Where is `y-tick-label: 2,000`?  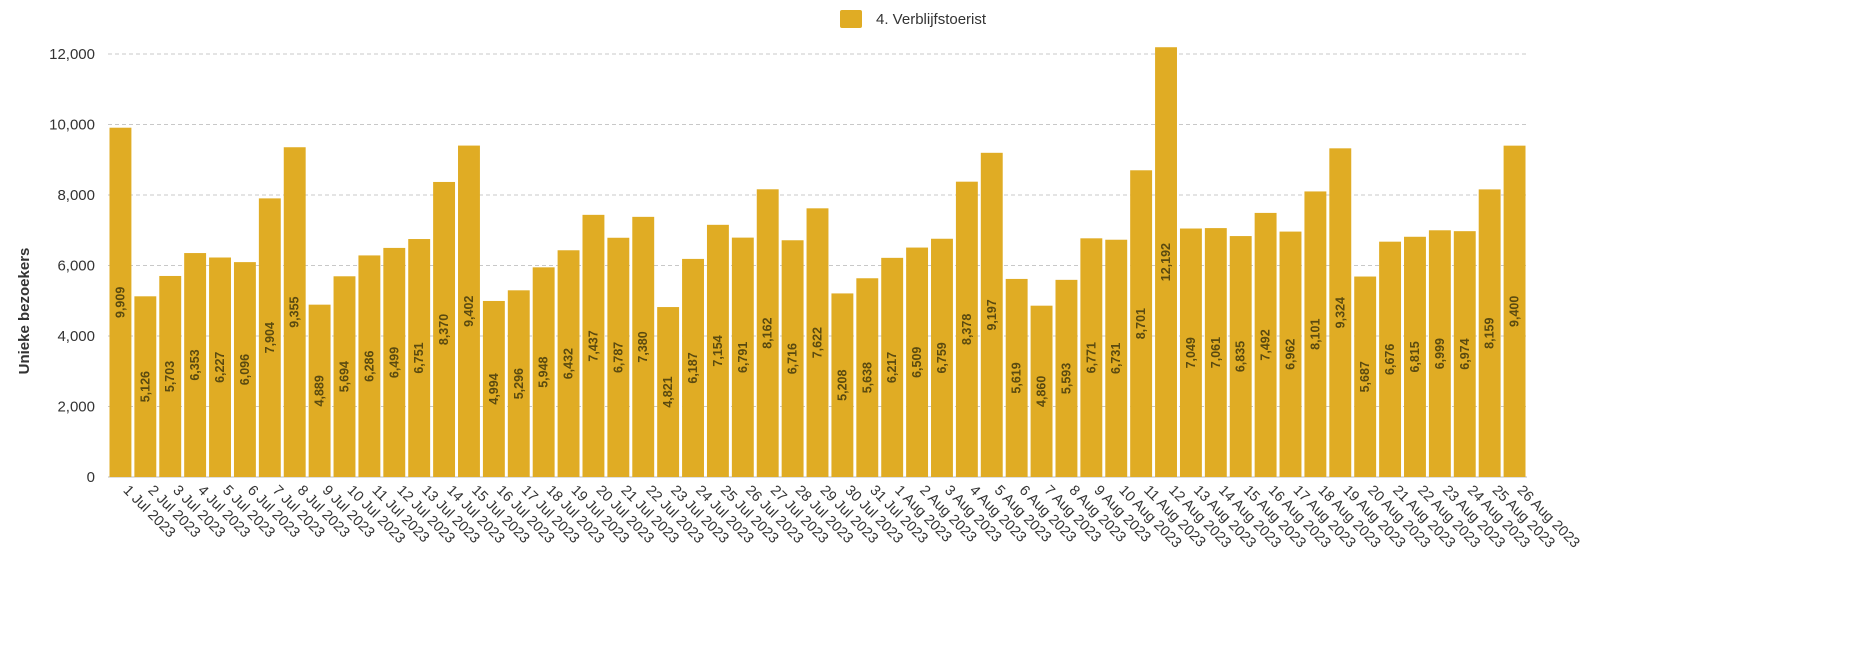 y-tick-label: 2,000 is located at coordinates (76, 407).